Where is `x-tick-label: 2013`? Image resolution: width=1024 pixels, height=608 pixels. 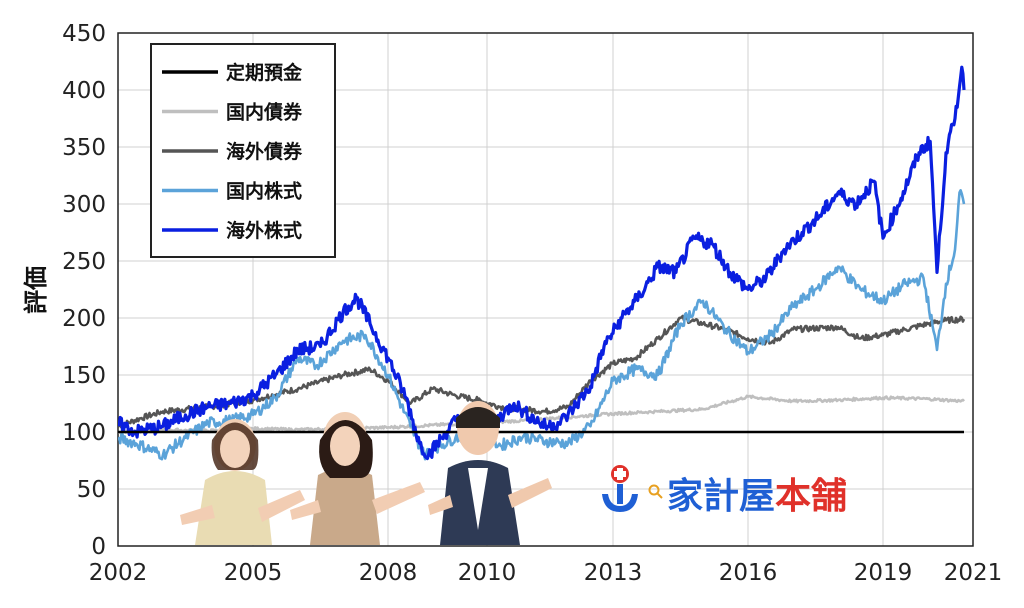
x-tick-label: 2013 is located at coordinates (613, 573).